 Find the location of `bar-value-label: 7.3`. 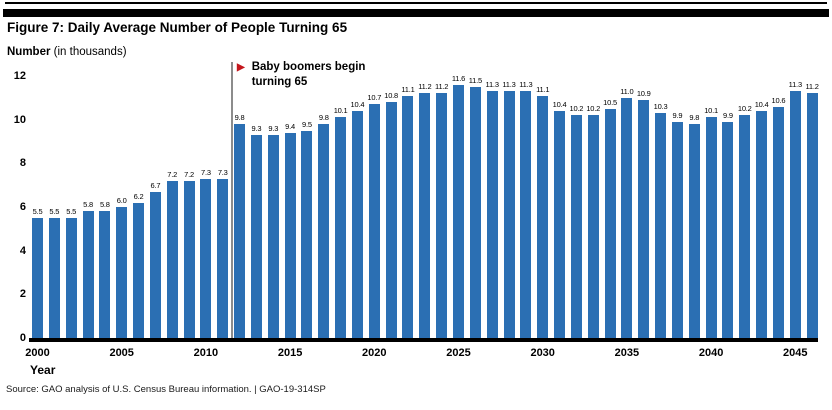

bar-value-label: 7.3 is located at coordinates (222, 172).